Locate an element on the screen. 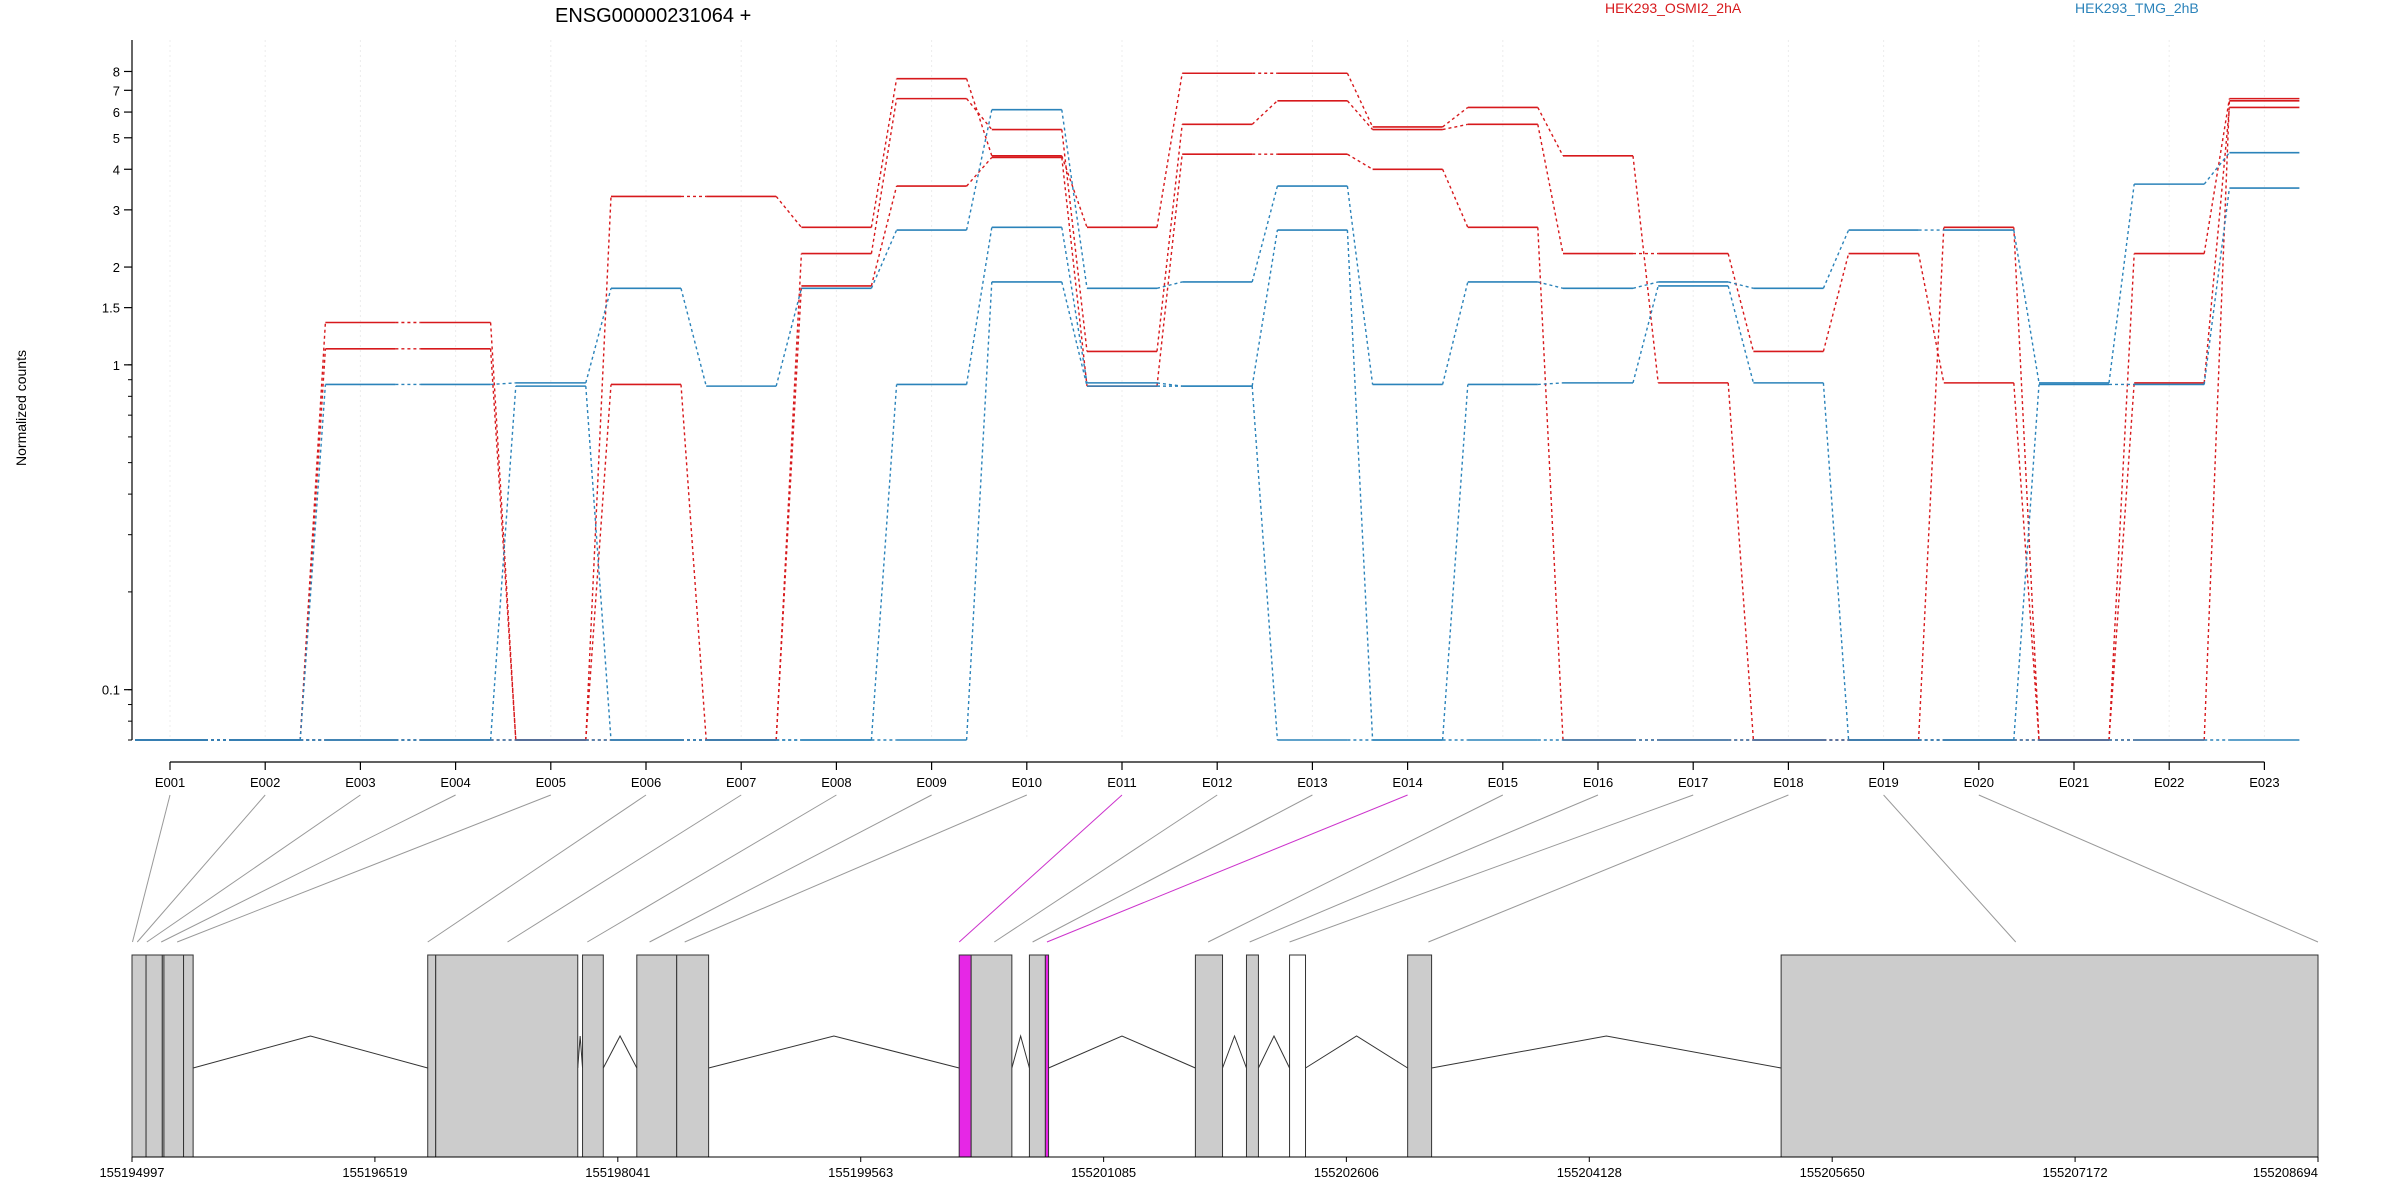  chart-title: ENSG00000231064 + is located at coordinates (653, 16).